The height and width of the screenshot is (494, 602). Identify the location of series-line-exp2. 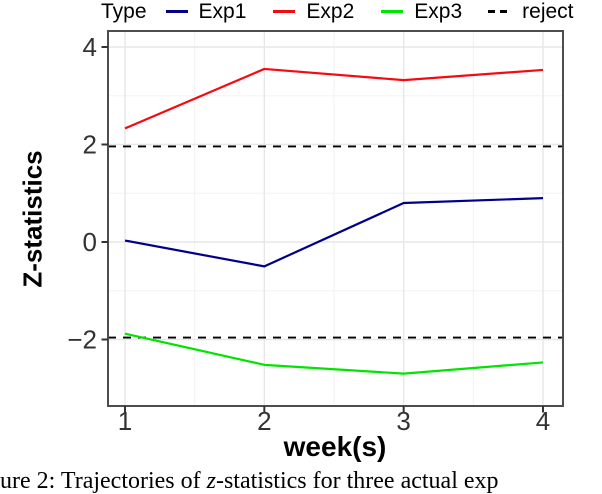
(334, 98).